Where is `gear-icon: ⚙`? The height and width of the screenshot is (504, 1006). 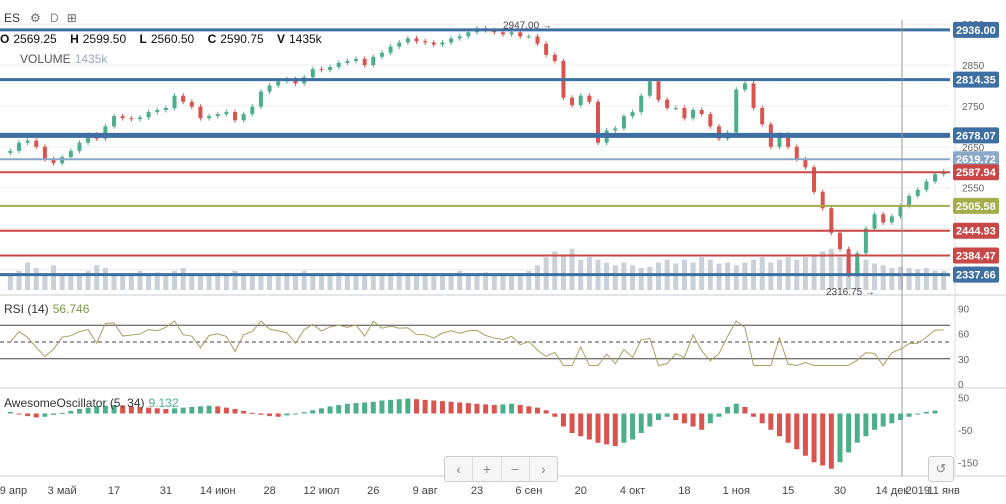
gear-icon: ⚙ is located at coordinates (35, 18).